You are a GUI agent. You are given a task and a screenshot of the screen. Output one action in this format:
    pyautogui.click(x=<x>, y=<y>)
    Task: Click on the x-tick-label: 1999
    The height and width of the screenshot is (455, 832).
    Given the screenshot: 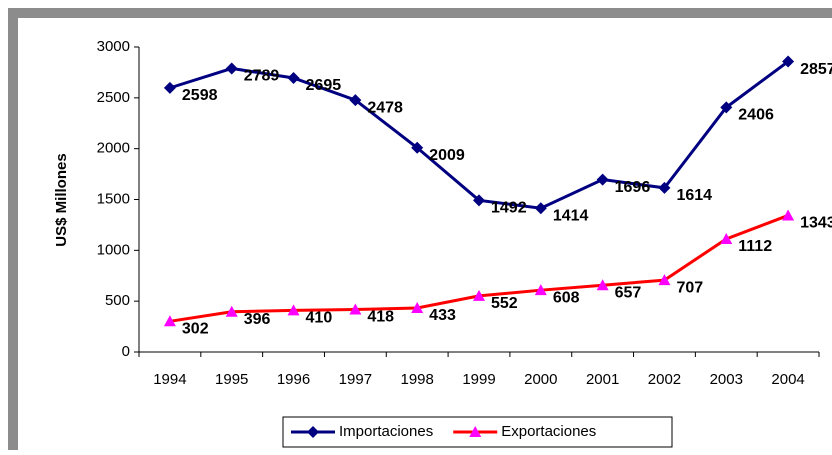 What is the action you would take?
    pyautogui.click(x=478, y=379)
    